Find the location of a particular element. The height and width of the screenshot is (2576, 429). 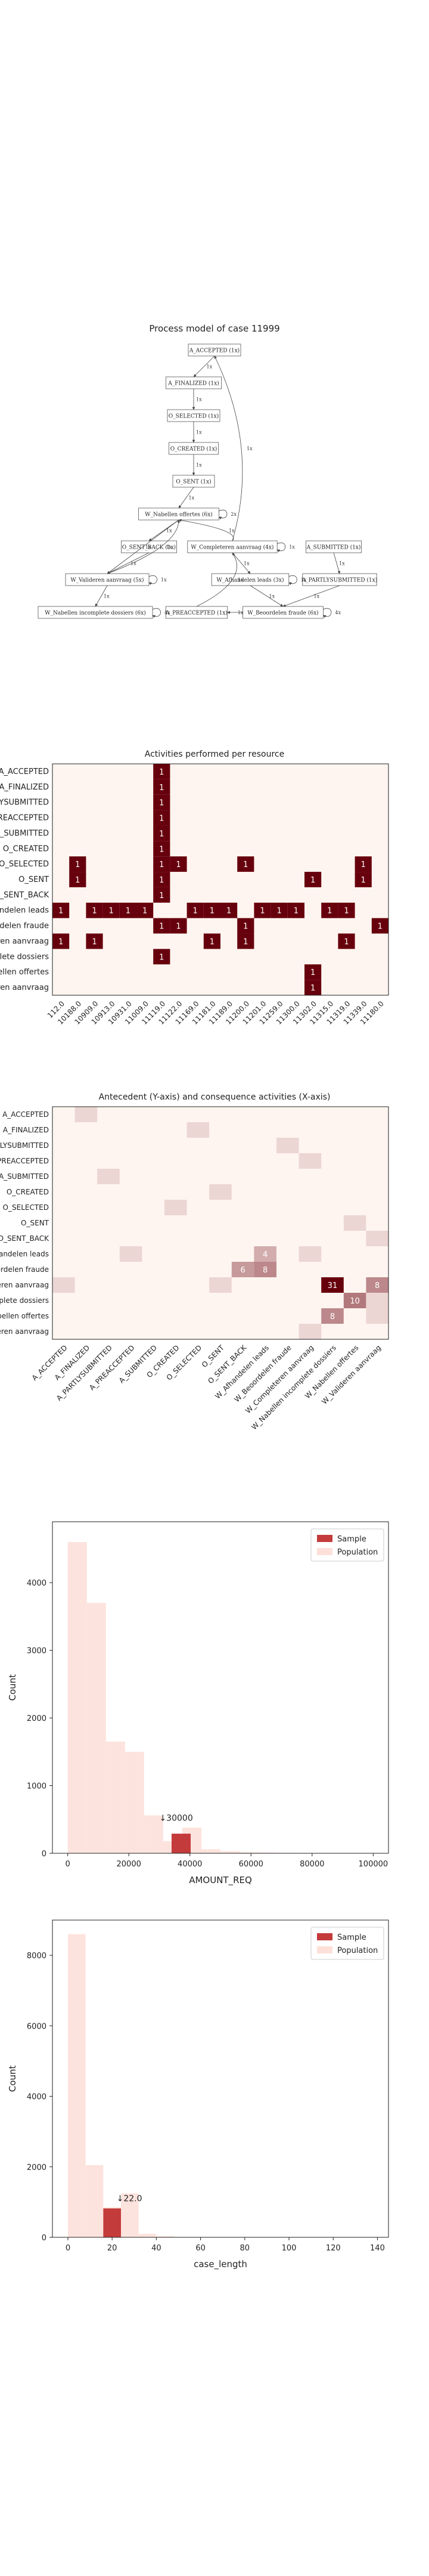

y-tick-label: 0 is located at coordinates (44, 1854).